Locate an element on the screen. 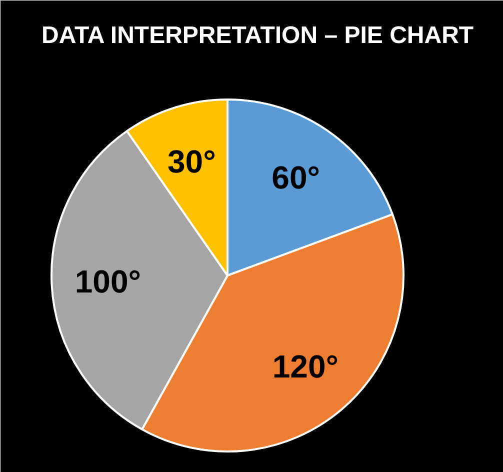 The width and height of the screenshot is (503, 472). data-label: 60° is located at coordinates (296, 177).